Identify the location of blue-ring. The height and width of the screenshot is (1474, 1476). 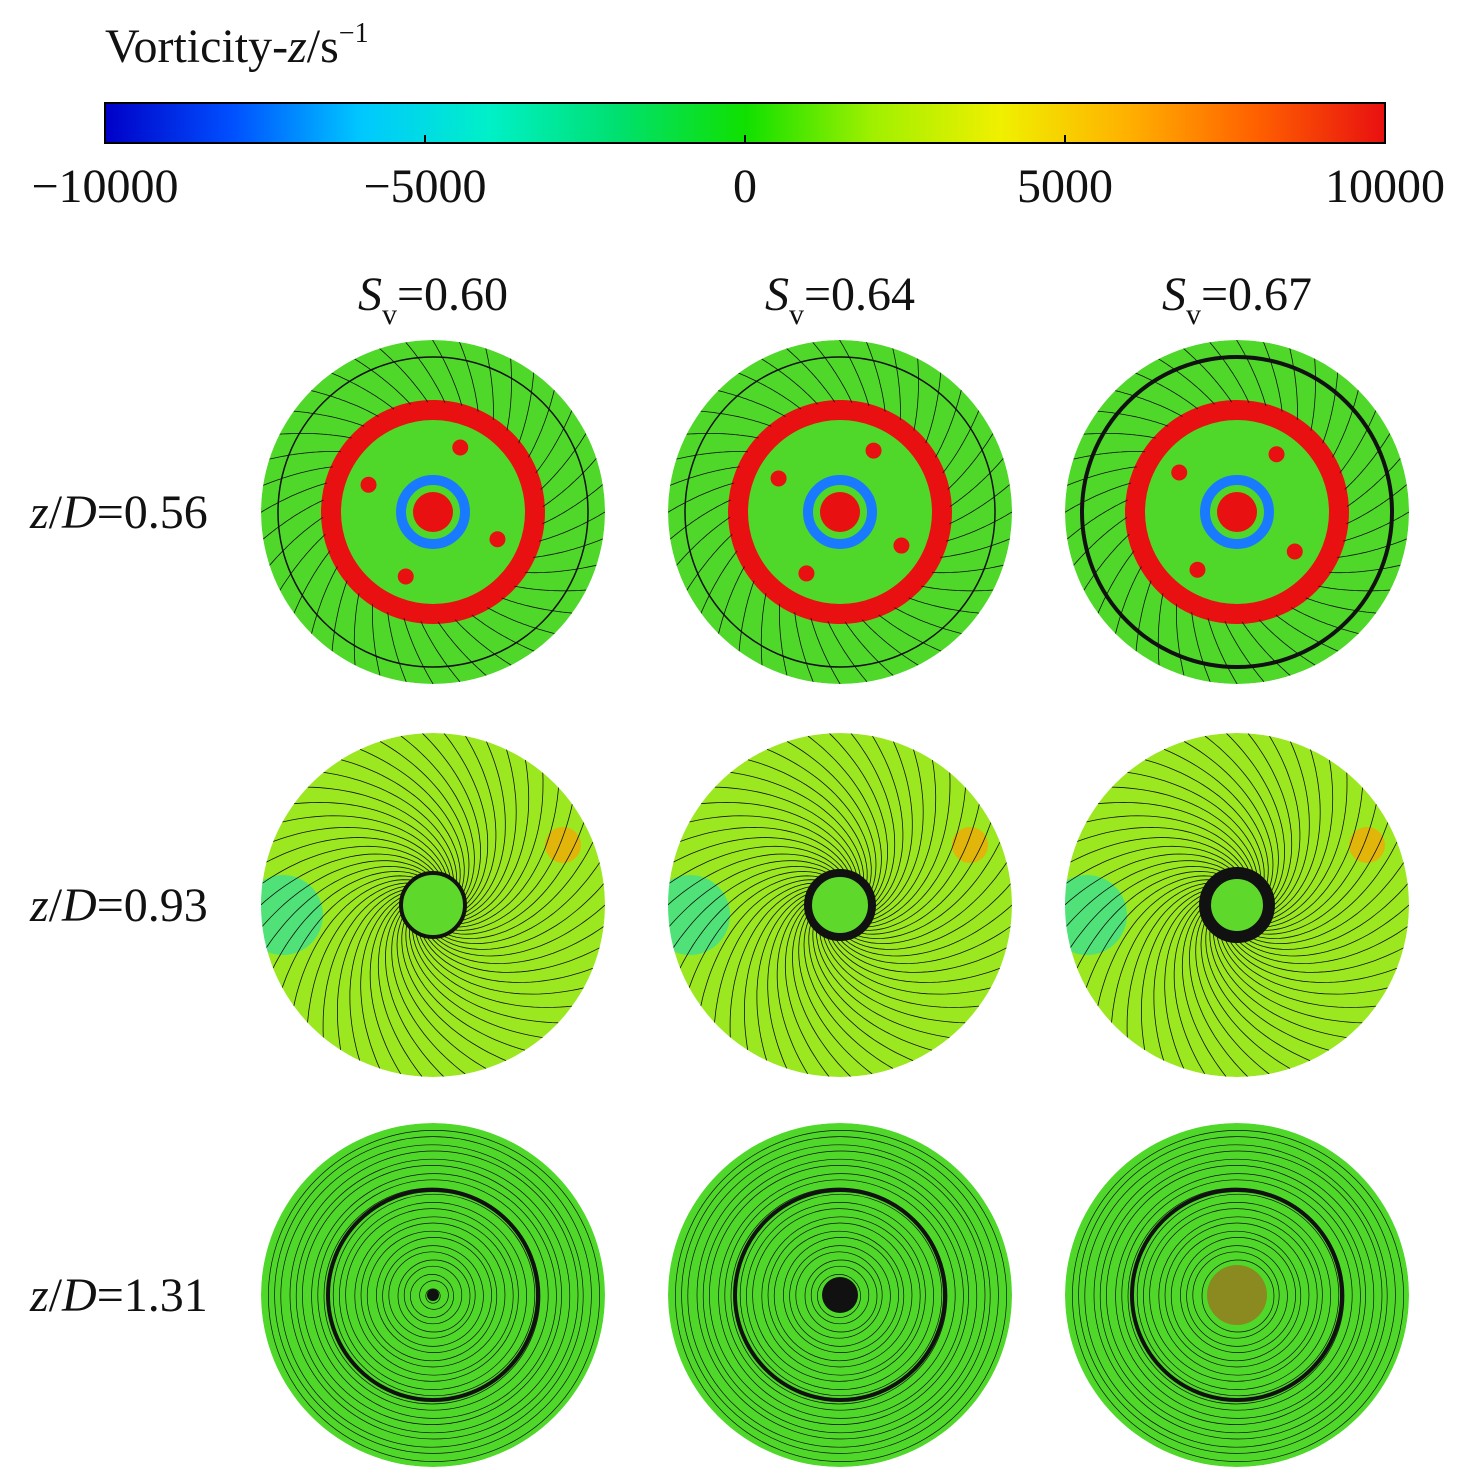
(1237, 512).